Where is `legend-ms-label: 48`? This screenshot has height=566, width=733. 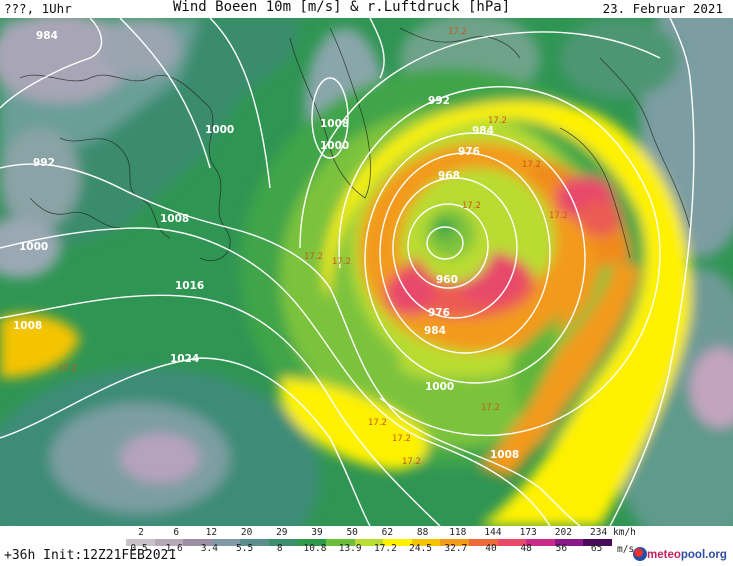 legend-ms-label: 48 is located at coordinates (526, 548).